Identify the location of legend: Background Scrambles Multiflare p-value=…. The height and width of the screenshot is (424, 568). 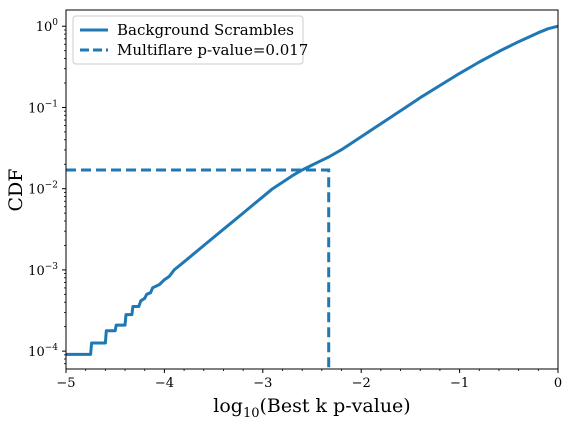
(190, 40).